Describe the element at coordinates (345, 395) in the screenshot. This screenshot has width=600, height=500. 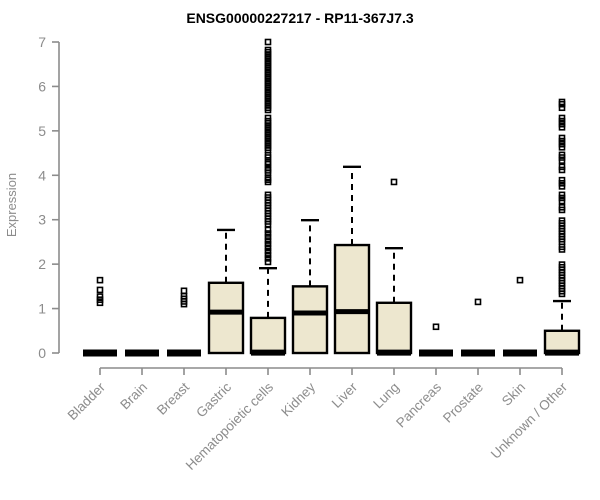
I see `x-tick-label-liver: Liver` at that location.